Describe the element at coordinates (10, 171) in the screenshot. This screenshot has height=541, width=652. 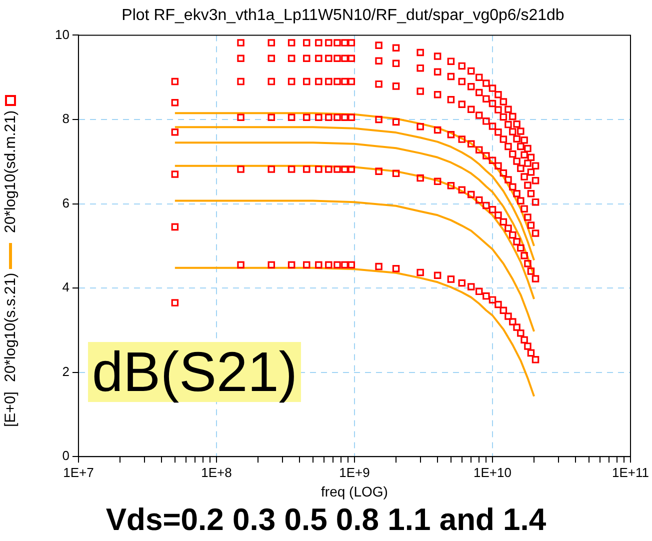
I see `legend-label: 20*log10(sd.m.21)` at that location.